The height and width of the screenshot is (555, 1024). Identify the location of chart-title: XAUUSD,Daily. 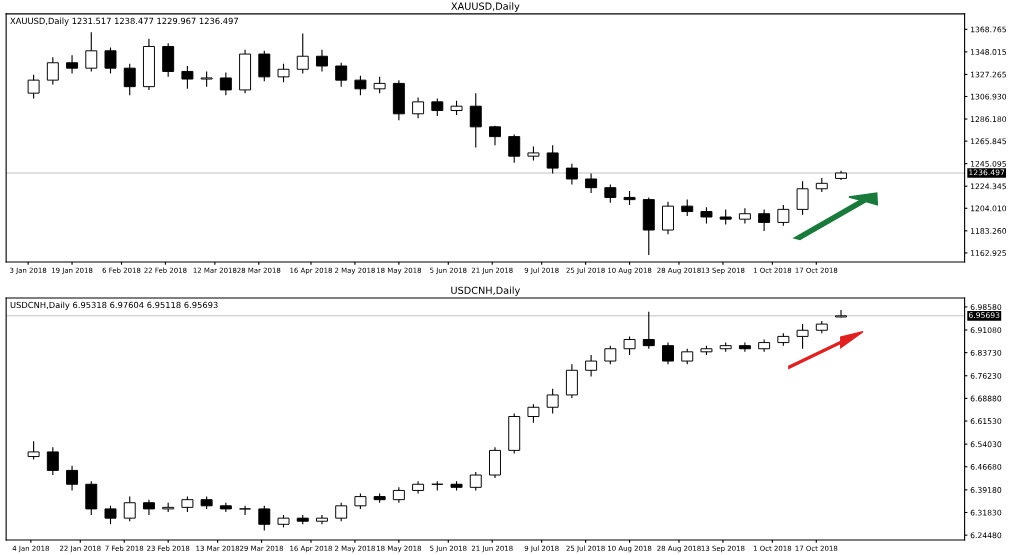
(485, 7).